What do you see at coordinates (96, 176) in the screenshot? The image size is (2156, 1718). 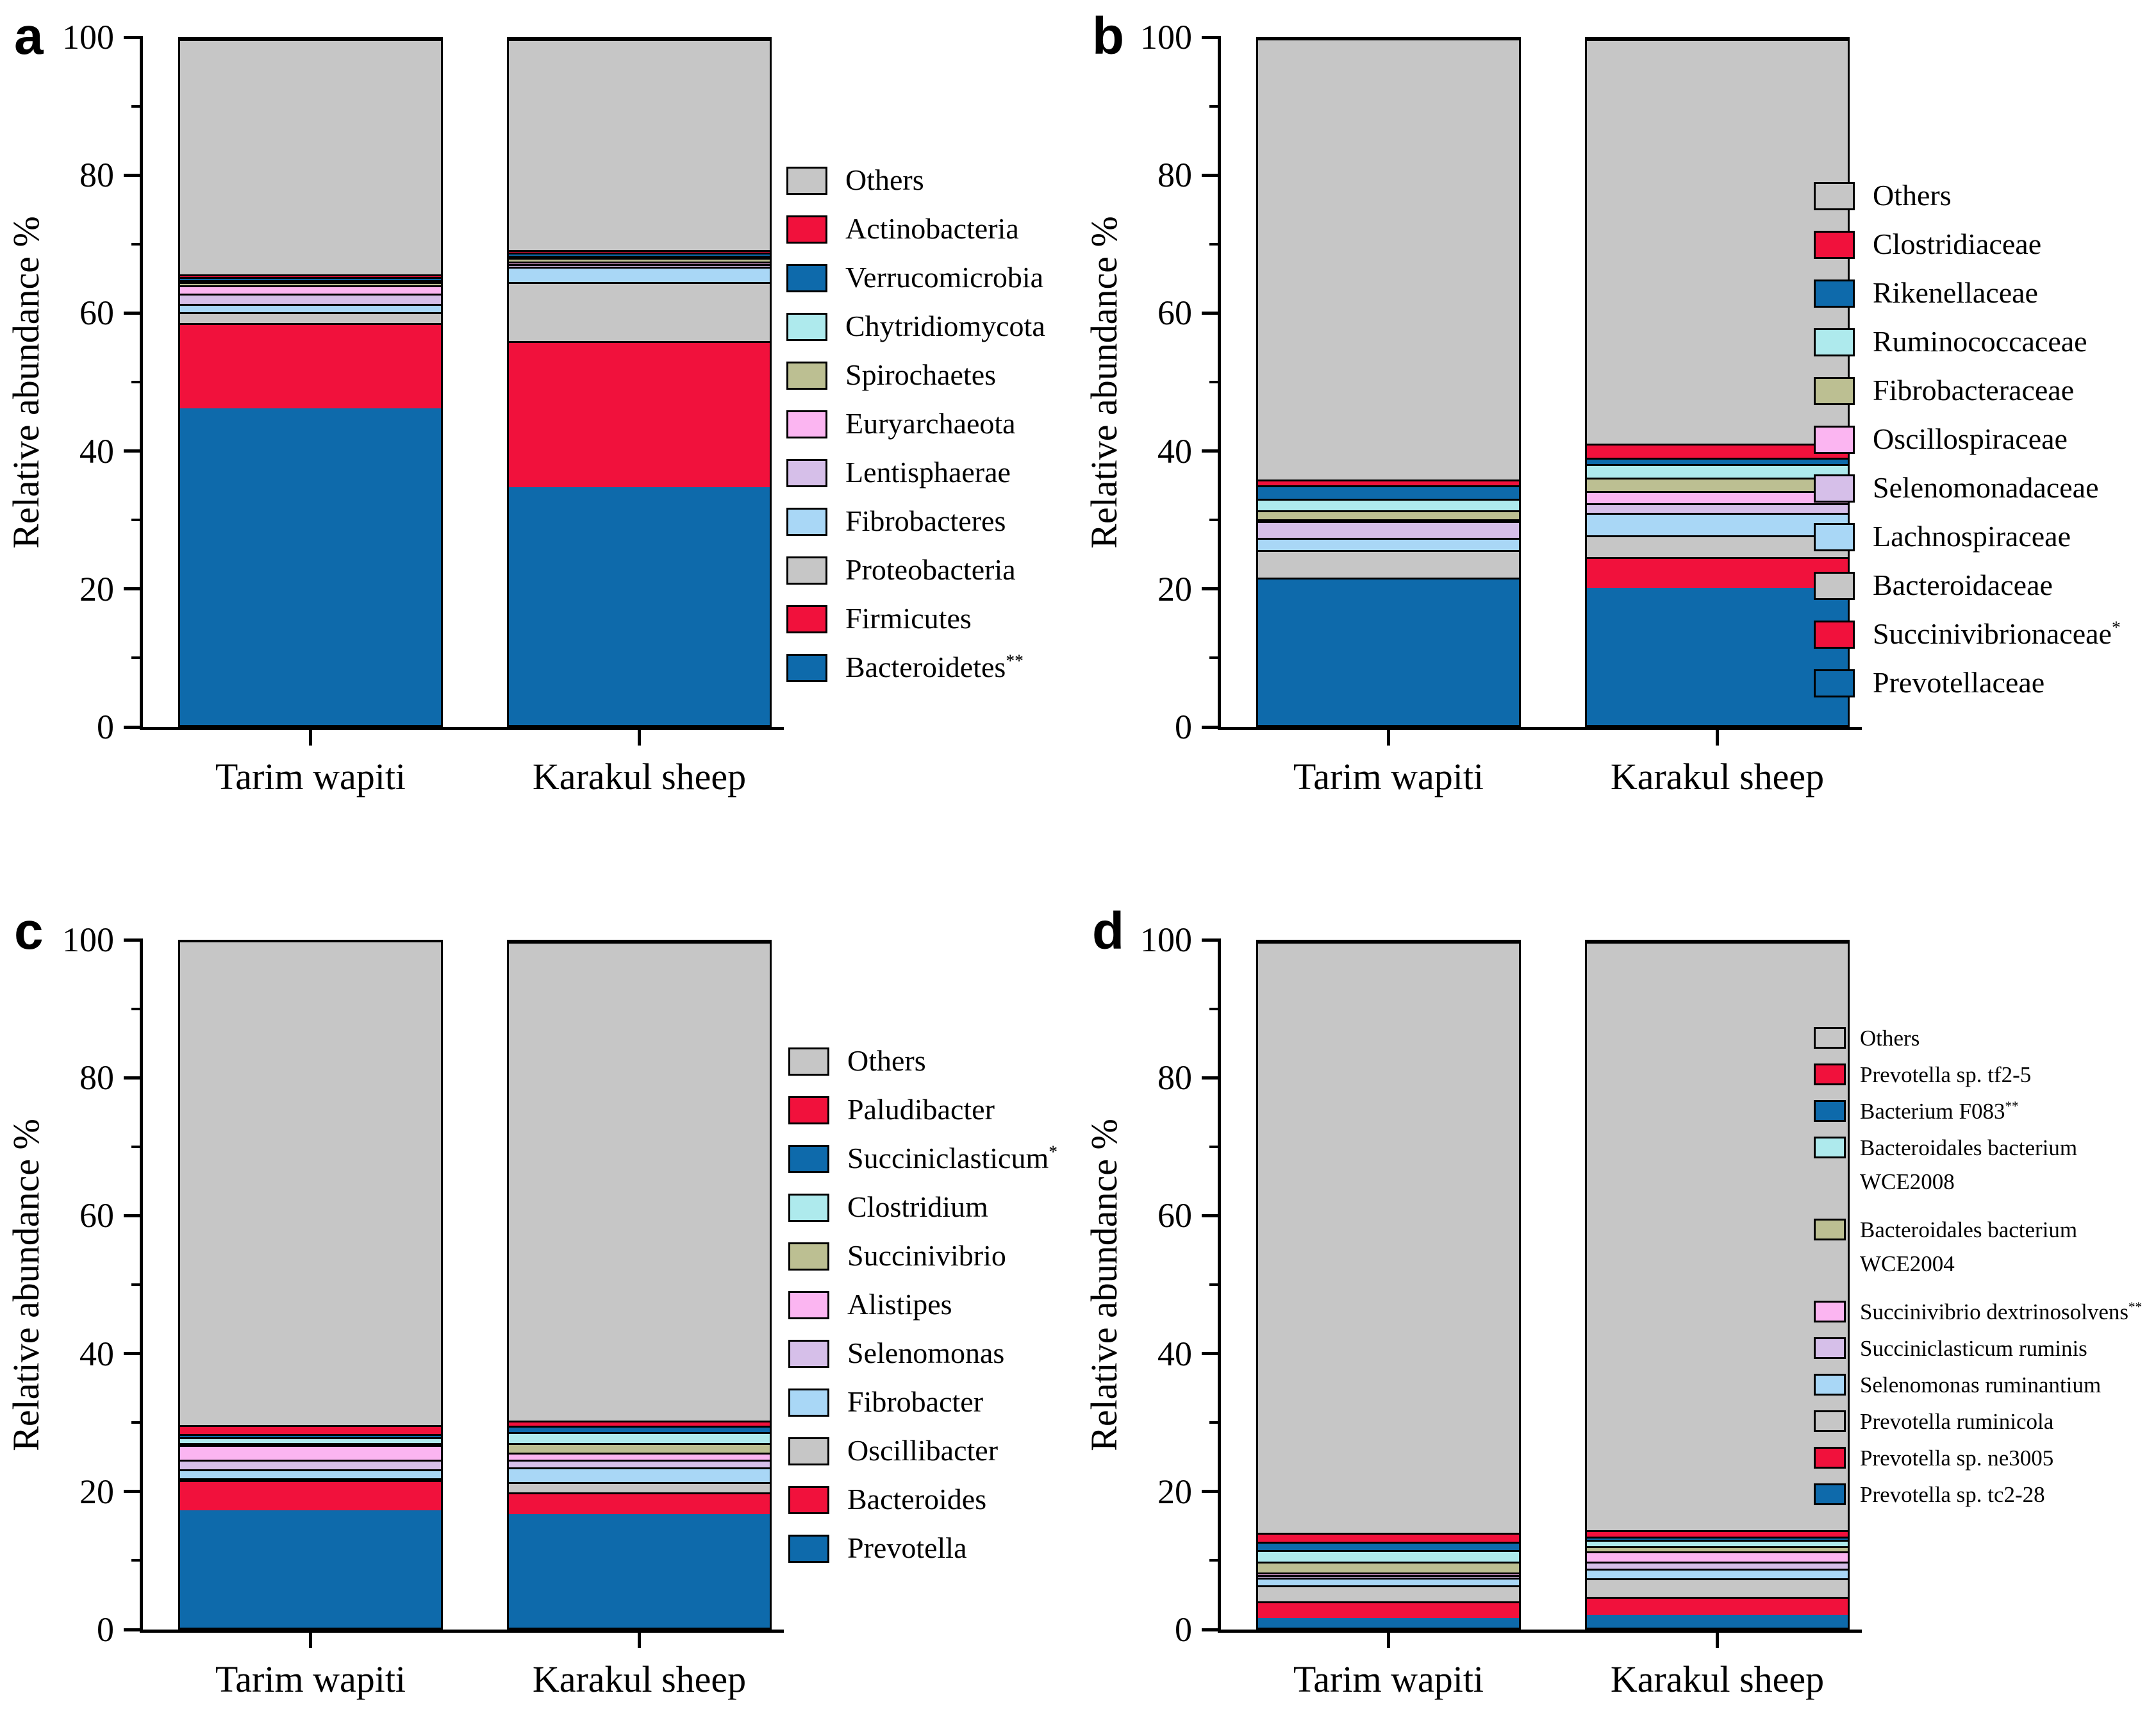 I see `y-tick-label-80: 80` at bounding box center [96, 176].